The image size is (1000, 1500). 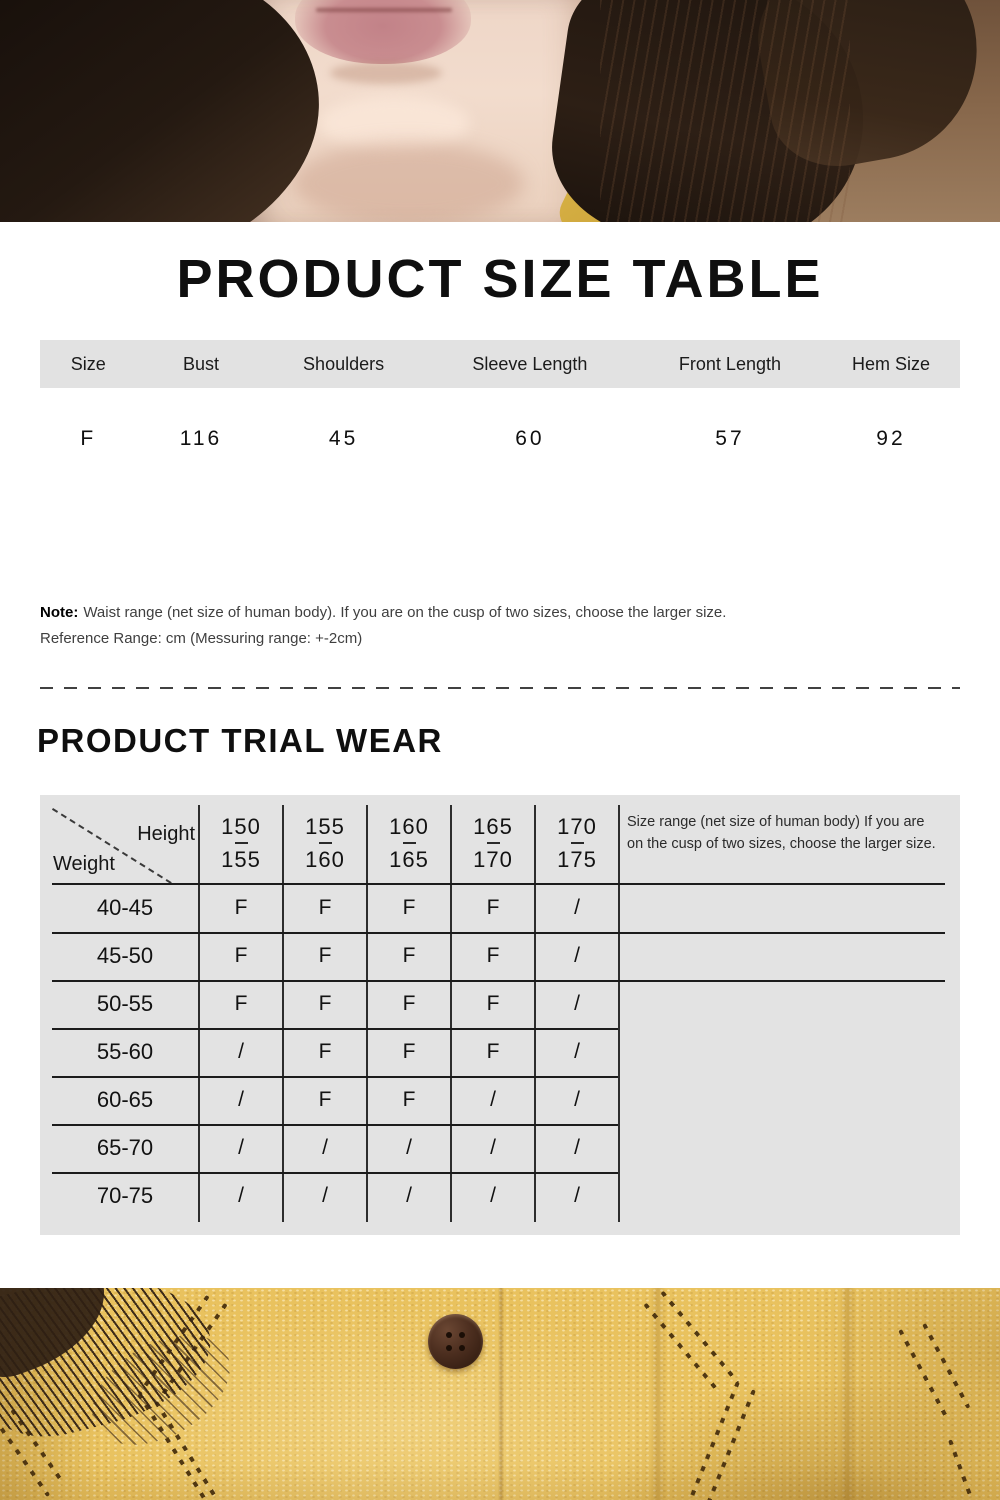 What do you see at coordinates (325, 859) in the screenshot?
I see `height-to: 160` at bounding box center [325, 859].